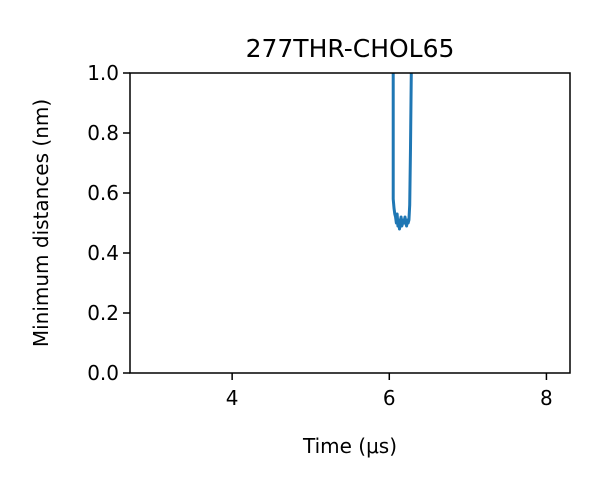 The image size is (600, 500). I want to click on x-tick-label: 4, so click(232, 398).